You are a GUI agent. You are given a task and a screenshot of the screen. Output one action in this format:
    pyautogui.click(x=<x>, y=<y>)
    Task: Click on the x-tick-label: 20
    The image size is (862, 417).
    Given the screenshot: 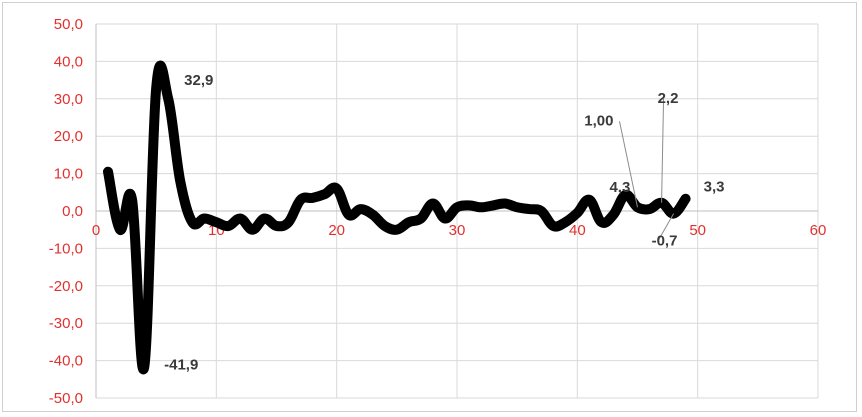 What is the action you would take?
    pyautogui.click(x=336, y=230)
    